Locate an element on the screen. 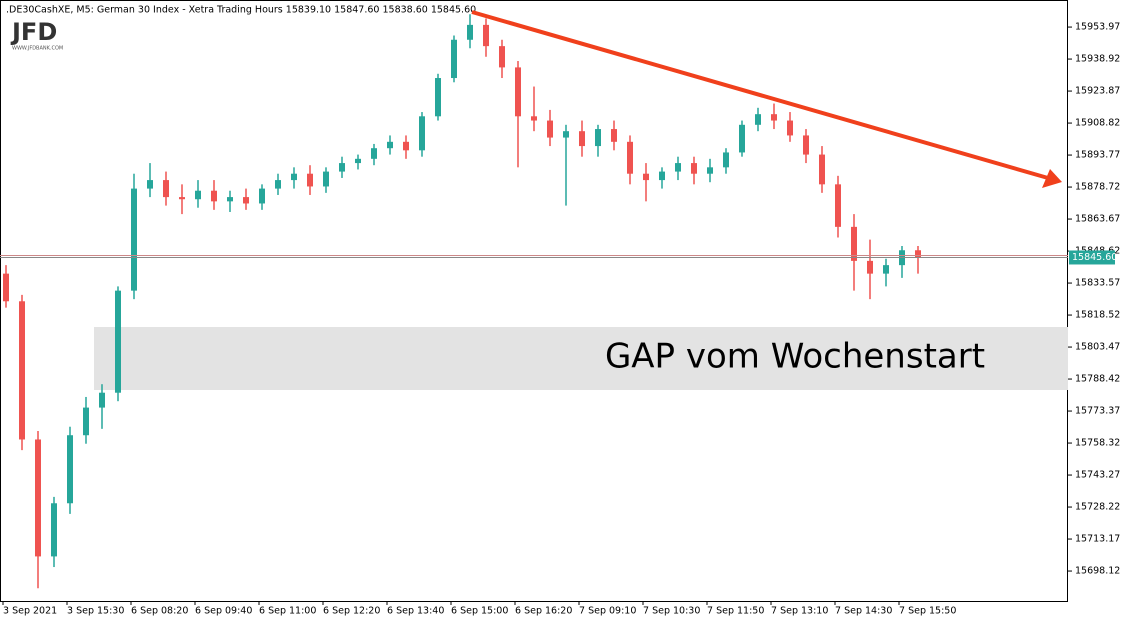 The height and width of the screenshot is (623, 1126). x-tick-label: 7 Sep 14:30 is located at coordinates (863, 611).